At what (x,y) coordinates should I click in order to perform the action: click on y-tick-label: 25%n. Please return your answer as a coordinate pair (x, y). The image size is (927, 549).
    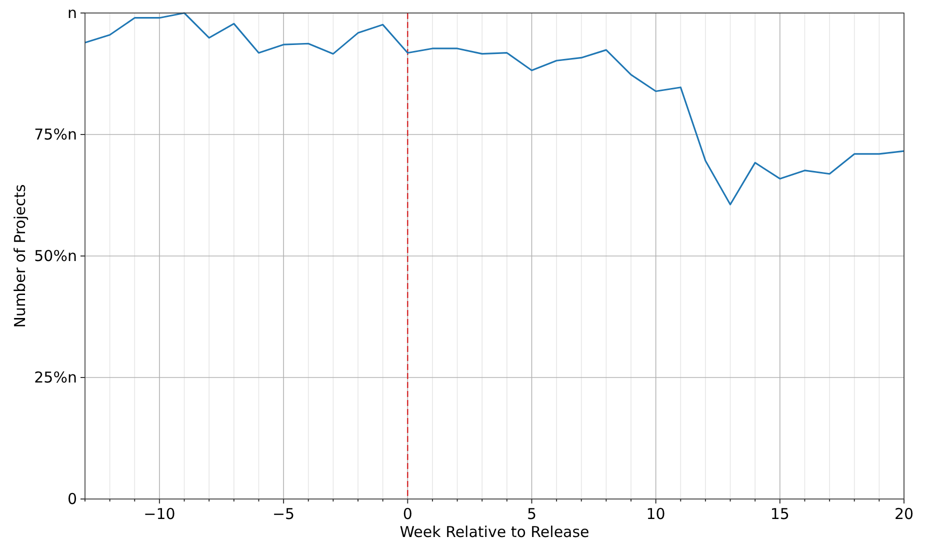
    Looking at the image, I should click on (55, 377).